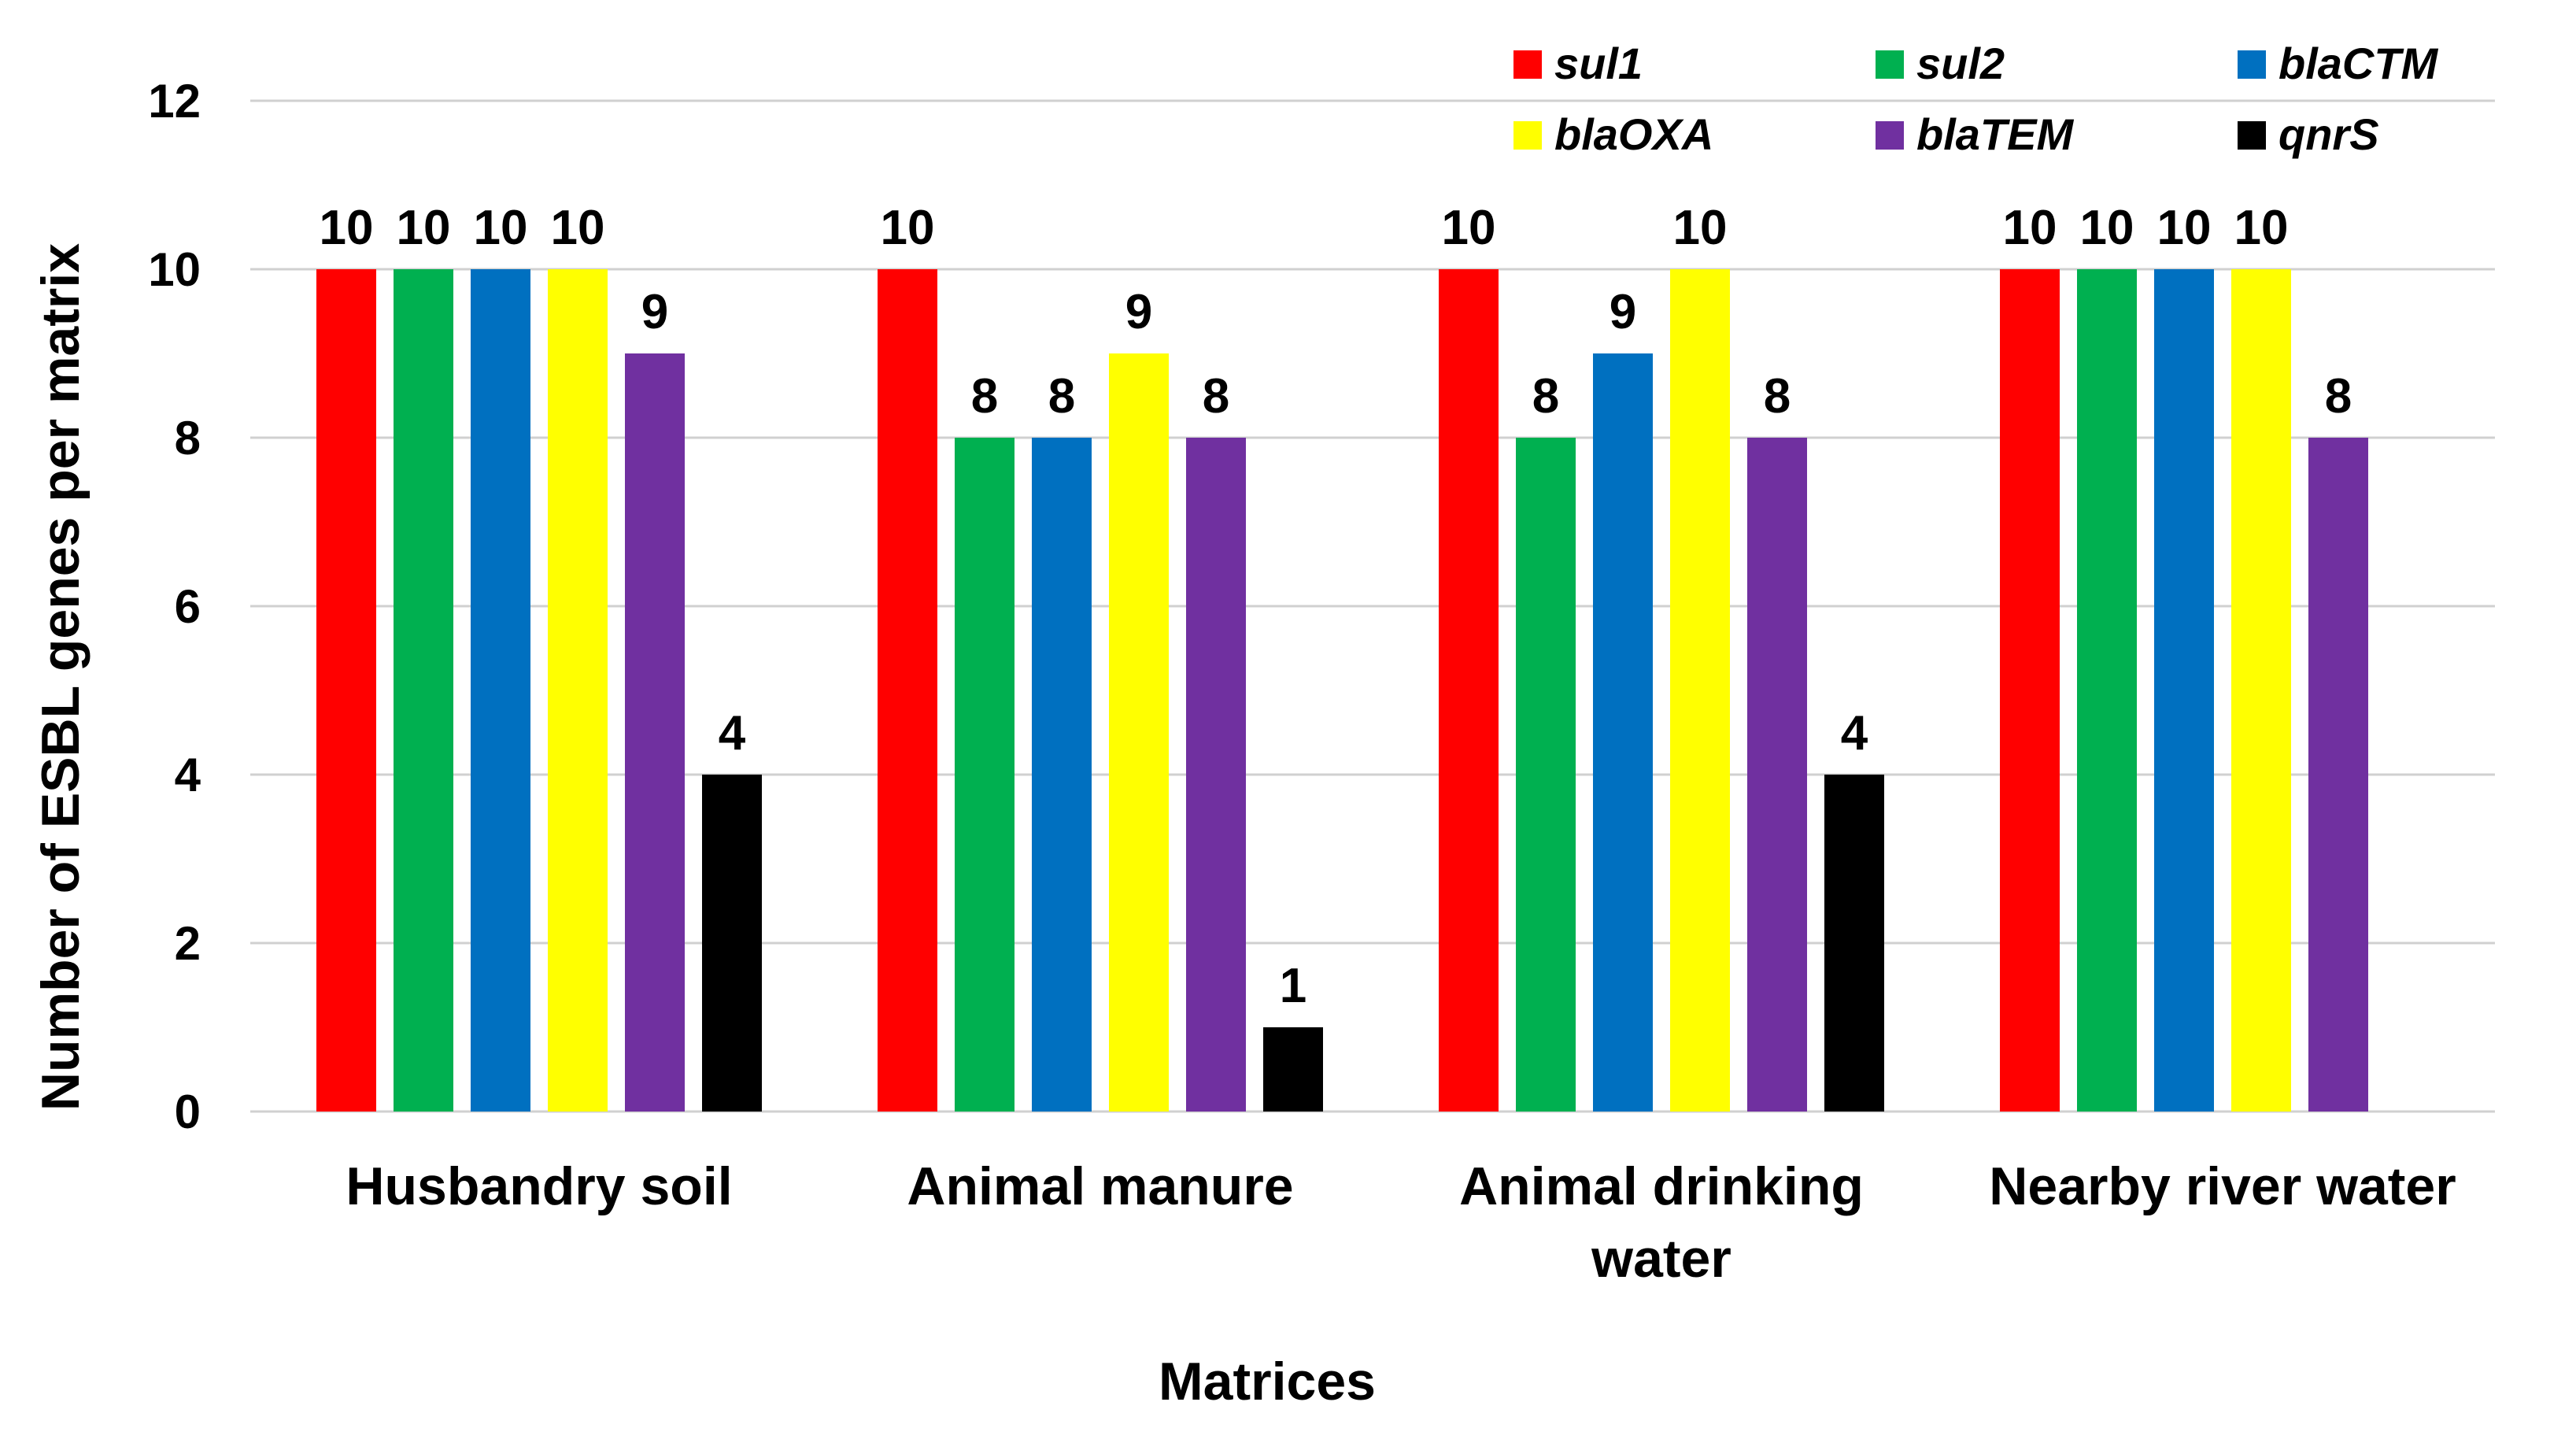 The image size is (2576, 1439). Describe the element at coordinates (174, 606) in the screenshot. I see `y-axis-ticks: 0 2 4 6 8 10 12` at that location.